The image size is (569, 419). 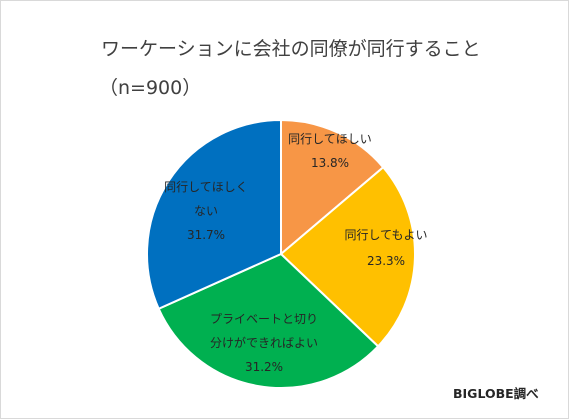 What do you see at coordinates (385, 235) in the screenshot?
I see `data-label-category-ok-to-accompany: 同行してもよい` at bounding box center [385, 235].